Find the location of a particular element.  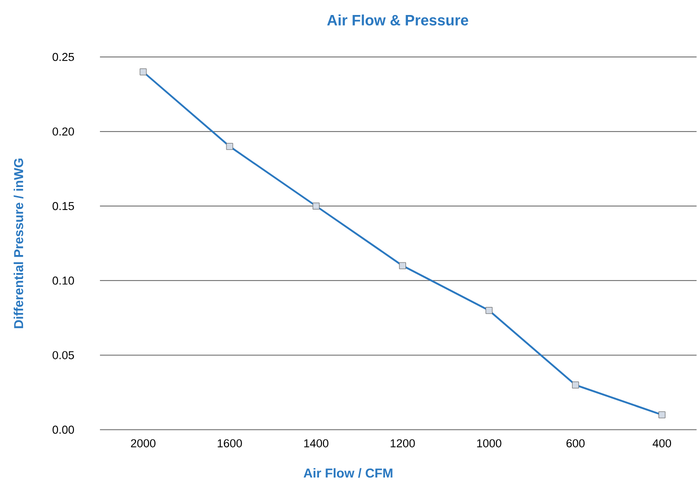

x-tick-label: 1400 is located at coordinates (316, 443).